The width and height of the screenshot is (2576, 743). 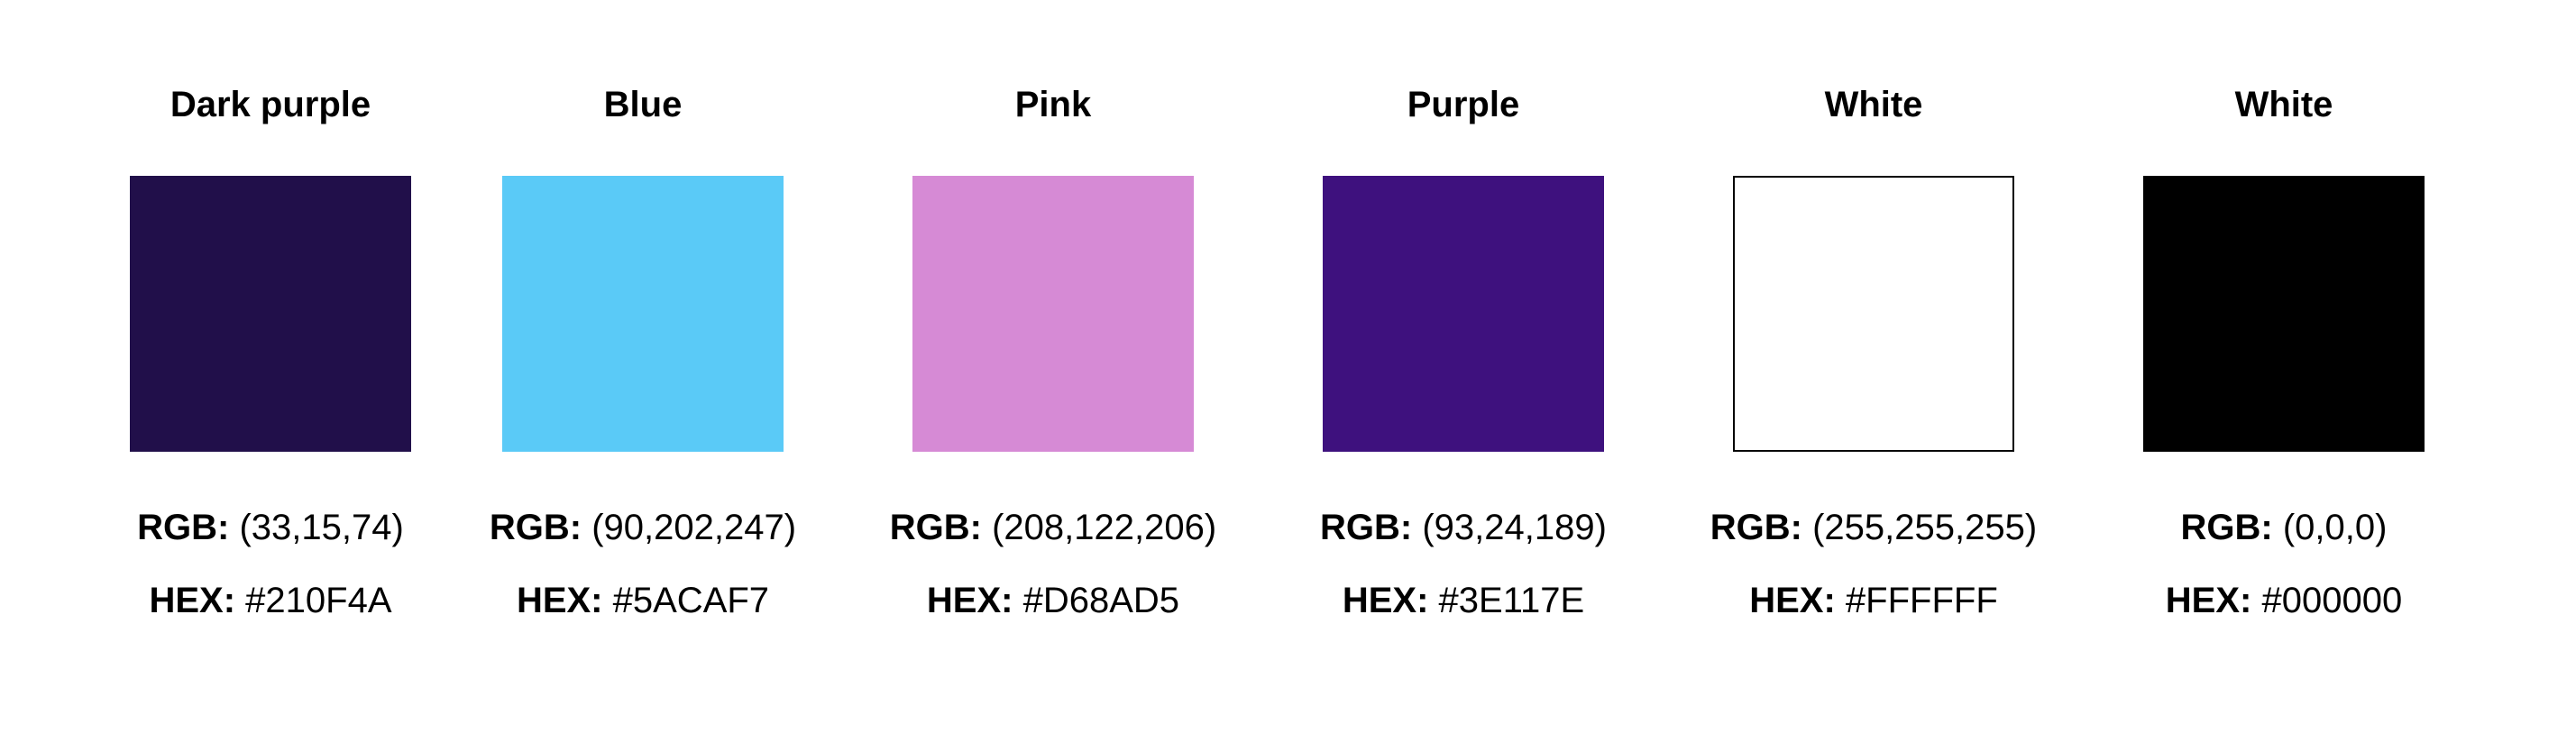 I want to click on hex-line: HEX: #D68AD5, so click(x=1053, y=600).